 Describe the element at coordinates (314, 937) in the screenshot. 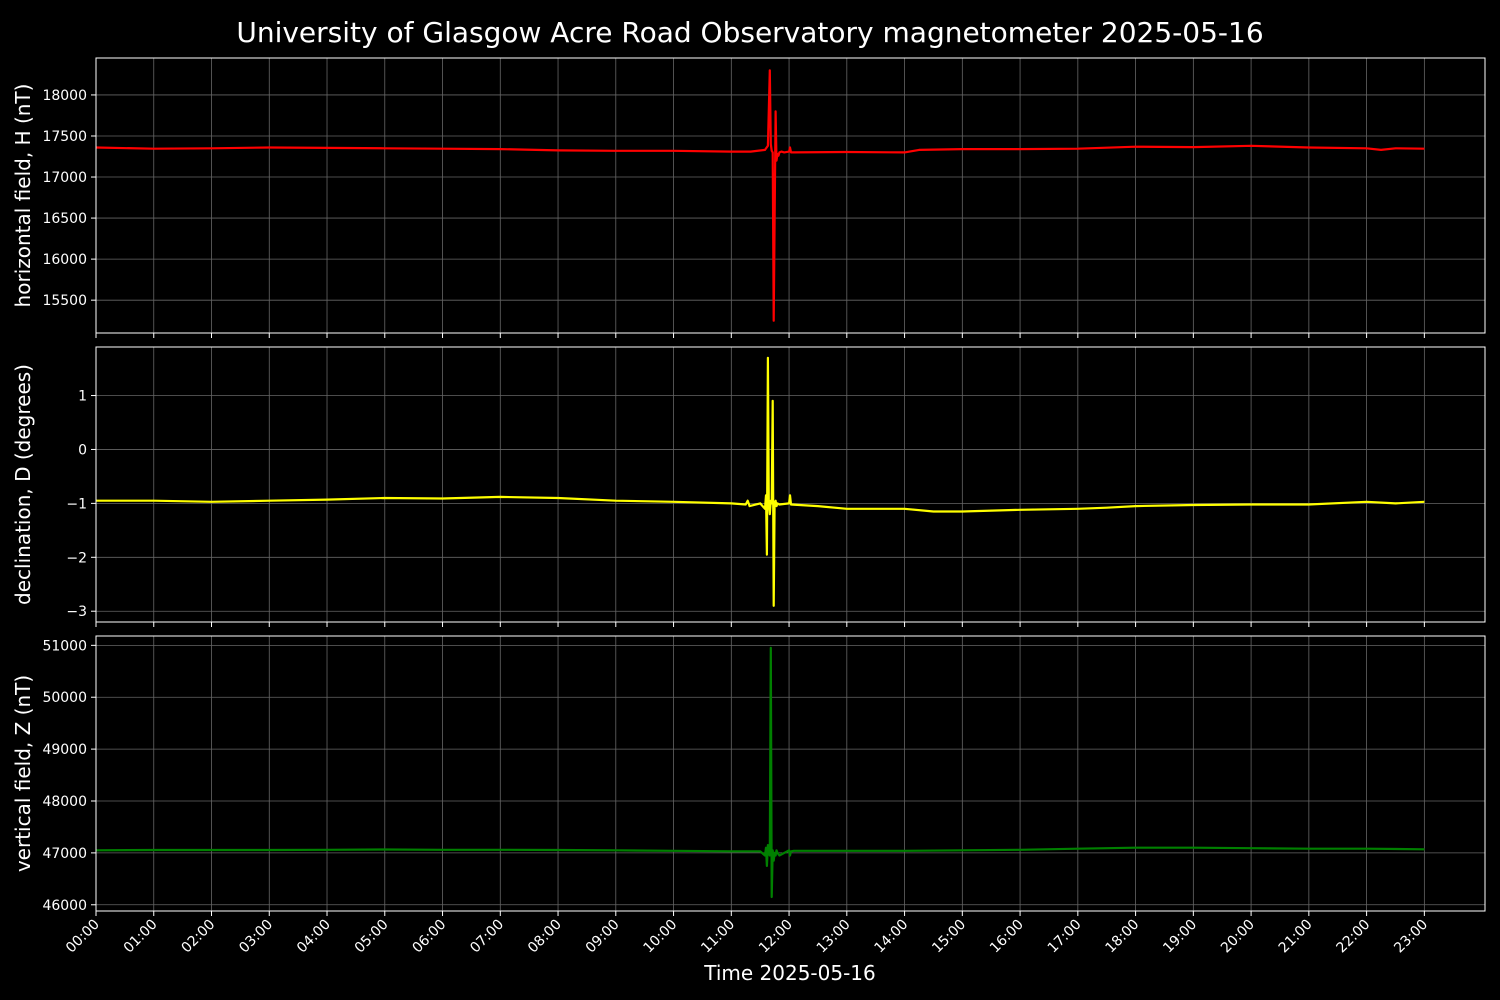

I see `x-tick-label: 04:00` at that location.